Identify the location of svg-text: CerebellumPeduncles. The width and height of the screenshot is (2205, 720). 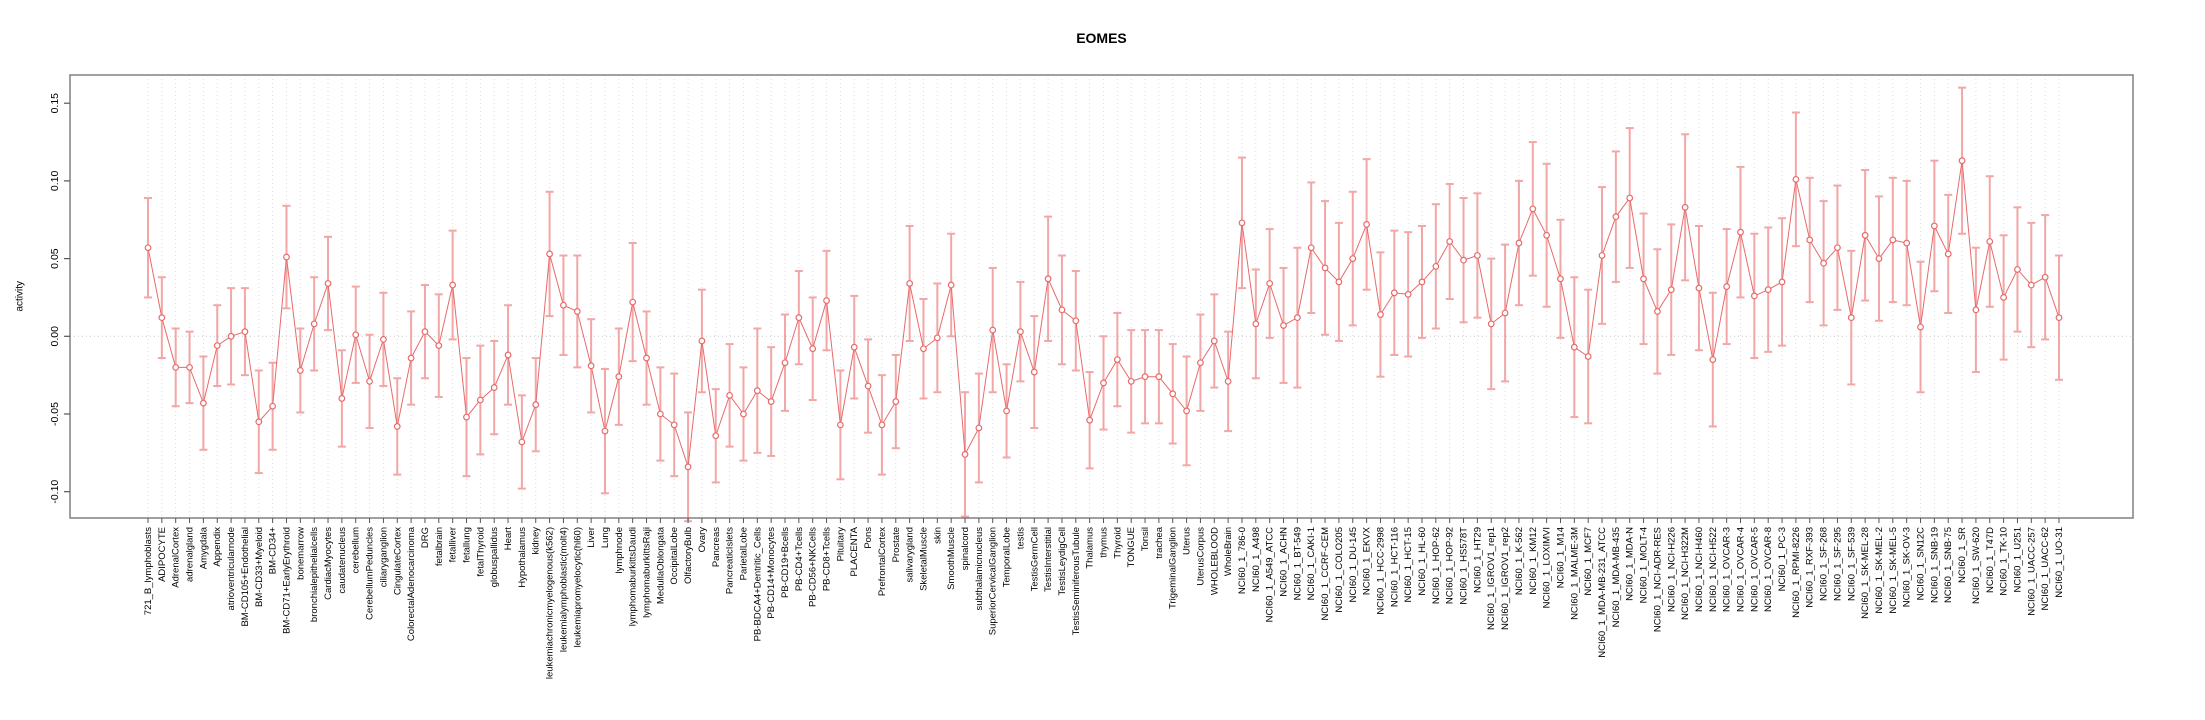
(370, 573).